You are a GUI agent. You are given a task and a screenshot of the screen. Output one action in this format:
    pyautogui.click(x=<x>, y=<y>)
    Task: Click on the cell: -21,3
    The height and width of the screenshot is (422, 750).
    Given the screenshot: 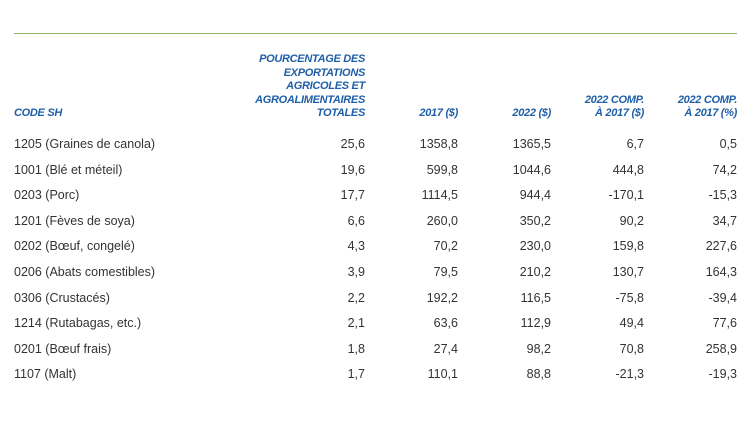 What is the action you would take?
    pyautogui.click(x=630, y=374)
    